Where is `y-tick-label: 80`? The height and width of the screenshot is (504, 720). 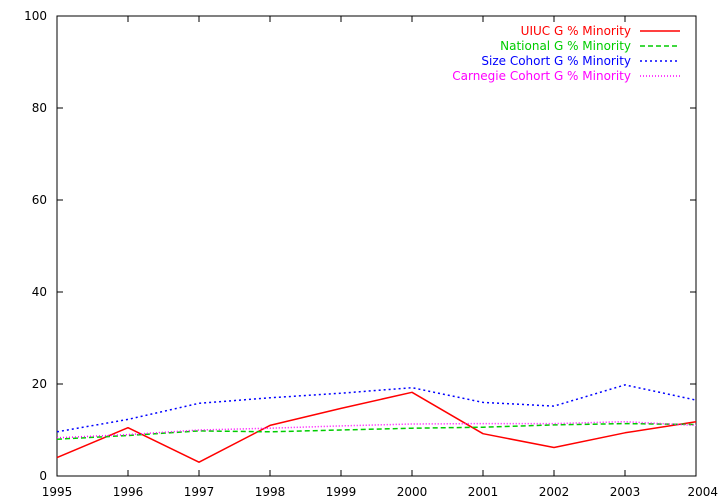
y-tick-label: 80 is located at coordinates (39, 108).